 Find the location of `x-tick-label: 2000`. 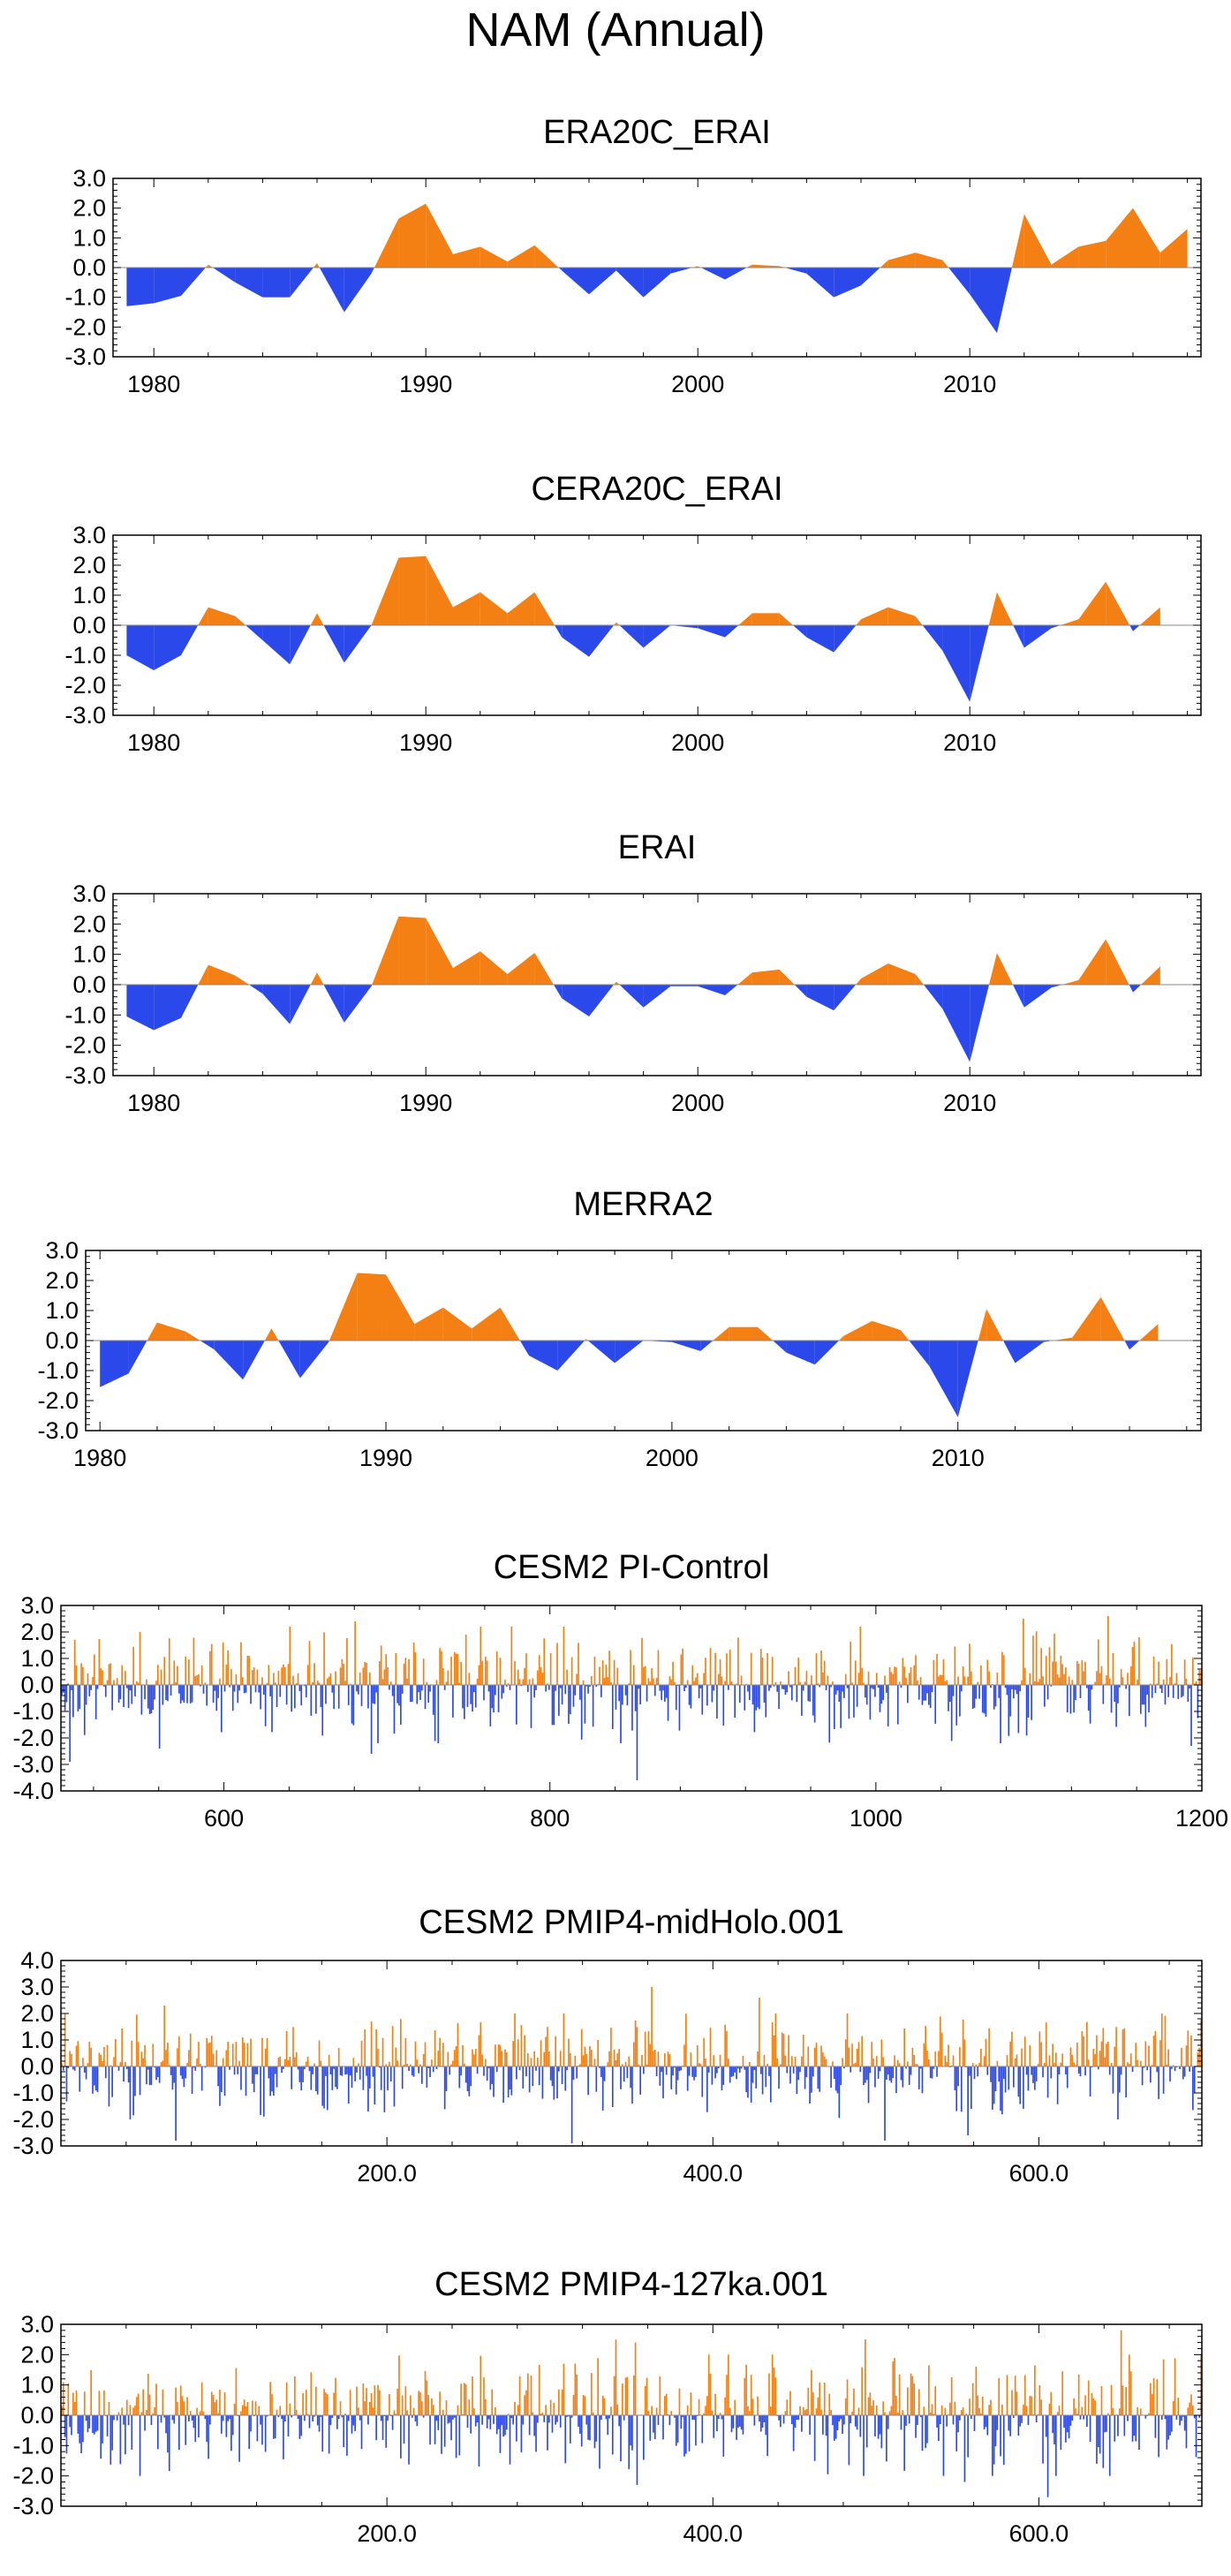

x-tick-label: 2000 is located at coordinates (697, 384).